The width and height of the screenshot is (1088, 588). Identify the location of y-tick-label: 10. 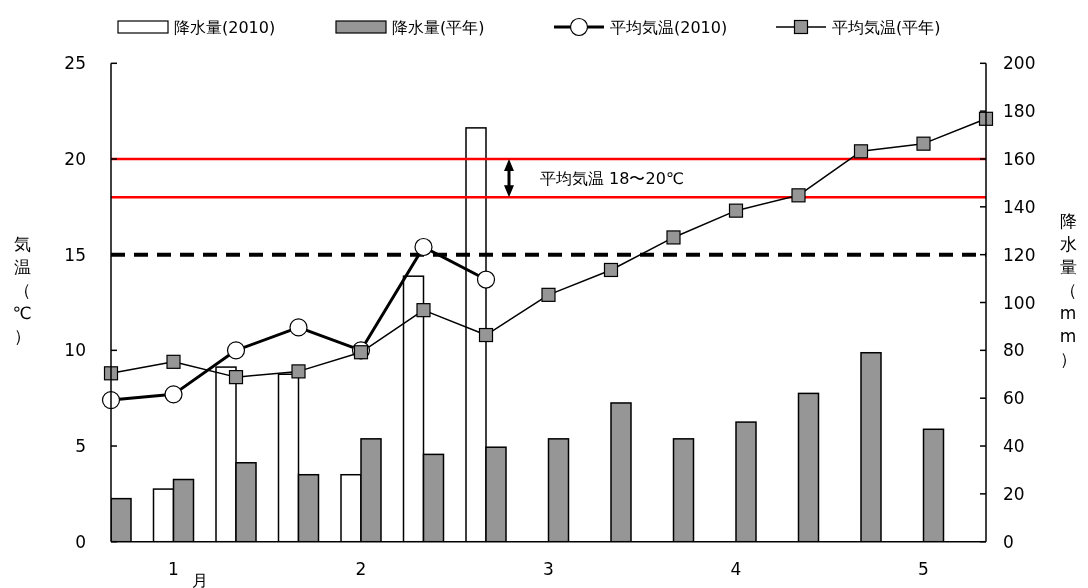
(75, 350).